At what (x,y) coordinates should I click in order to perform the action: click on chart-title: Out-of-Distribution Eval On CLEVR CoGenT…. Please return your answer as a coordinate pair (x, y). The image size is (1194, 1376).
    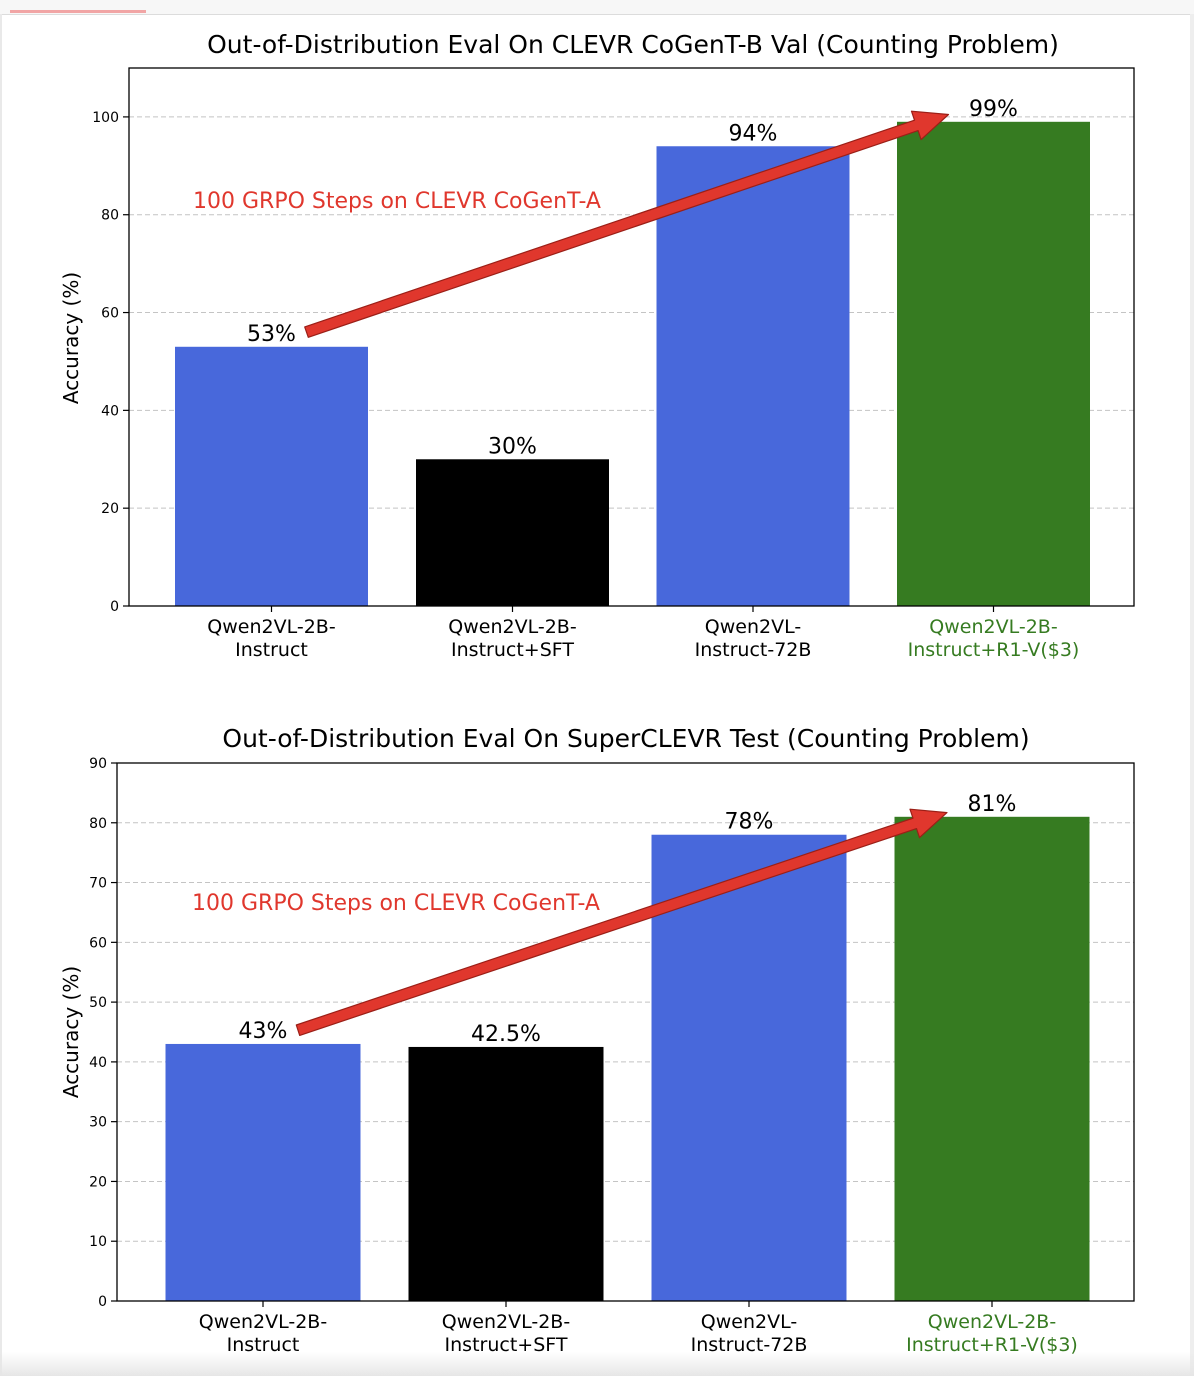
    Looking at the image, I should click on (633, 44).